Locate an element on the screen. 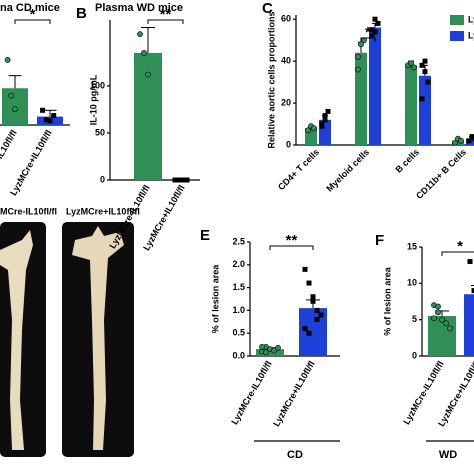 The width and height of the screenshot is (474, 474). image-label: MCre-IL10fl/fl is located at coordinates (28, 211).